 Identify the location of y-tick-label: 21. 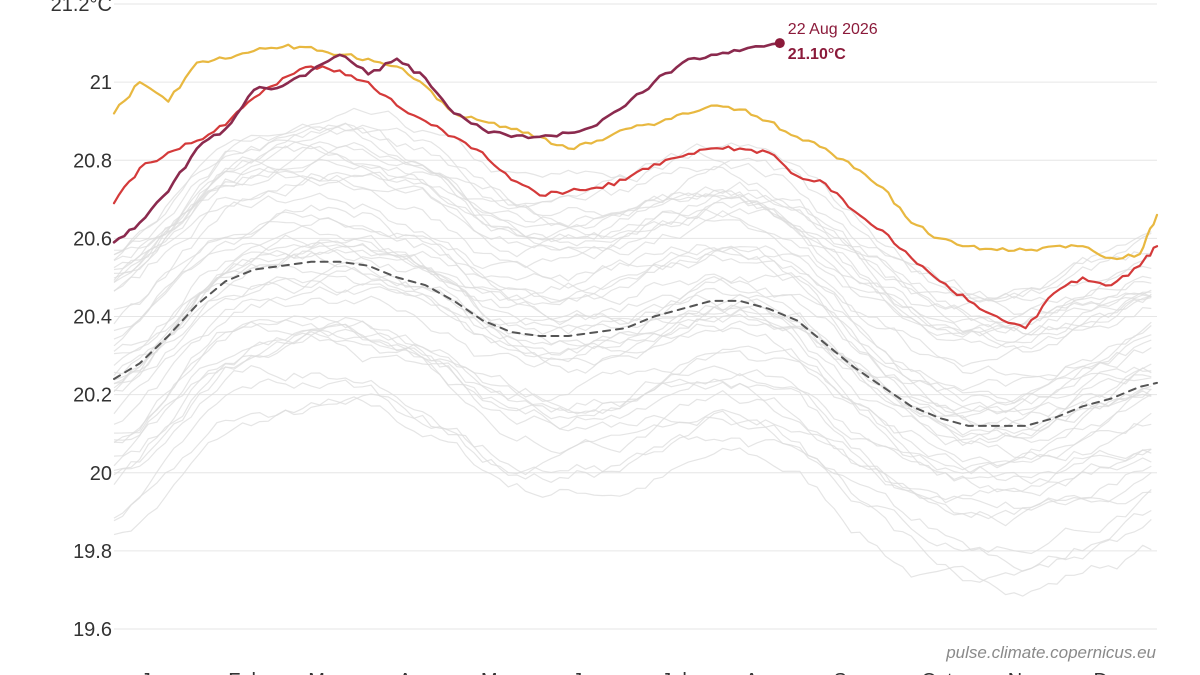
(101, 83).